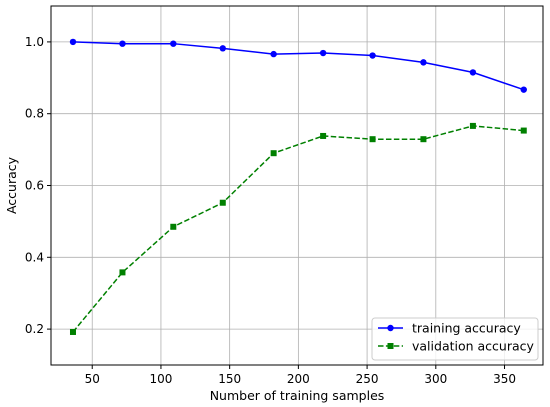  Describe the element at coordinates (435, 379) in the screenshot. I see `x-tick-label: 300` at that location.